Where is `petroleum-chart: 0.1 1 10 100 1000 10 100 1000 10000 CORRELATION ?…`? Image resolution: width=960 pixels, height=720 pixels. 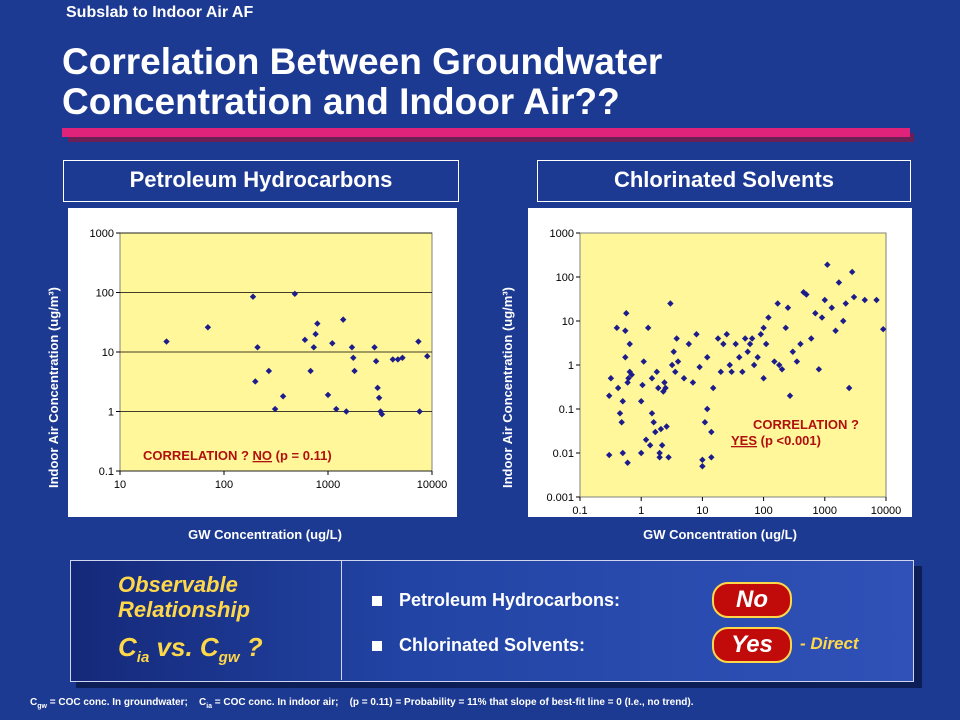
petroleum-chart: 0.1 1 10 100 1000 10 100 1000 10000 CORRELATION ?… is located at coordinates (269, 359).